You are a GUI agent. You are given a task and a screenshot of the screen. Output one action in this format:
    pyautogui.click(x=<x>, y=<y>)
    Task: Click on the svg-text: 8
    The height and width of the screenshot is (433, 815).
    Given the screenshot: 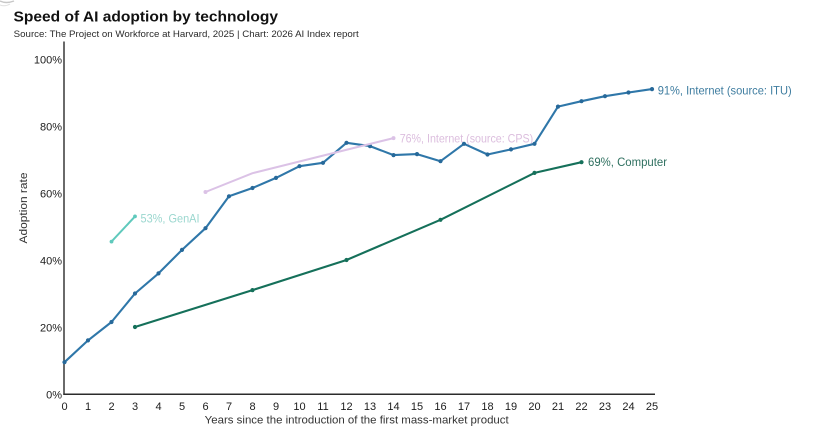 What is the action you would take?
    pyautogui.click(x=252, y=407)
    